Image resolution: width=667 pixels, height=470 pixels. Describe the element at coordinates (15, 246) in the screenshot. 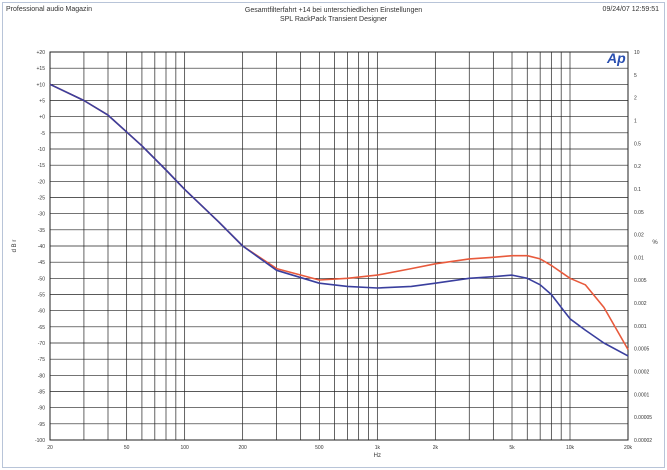

I see `y-axis-label: d B r` at that location.